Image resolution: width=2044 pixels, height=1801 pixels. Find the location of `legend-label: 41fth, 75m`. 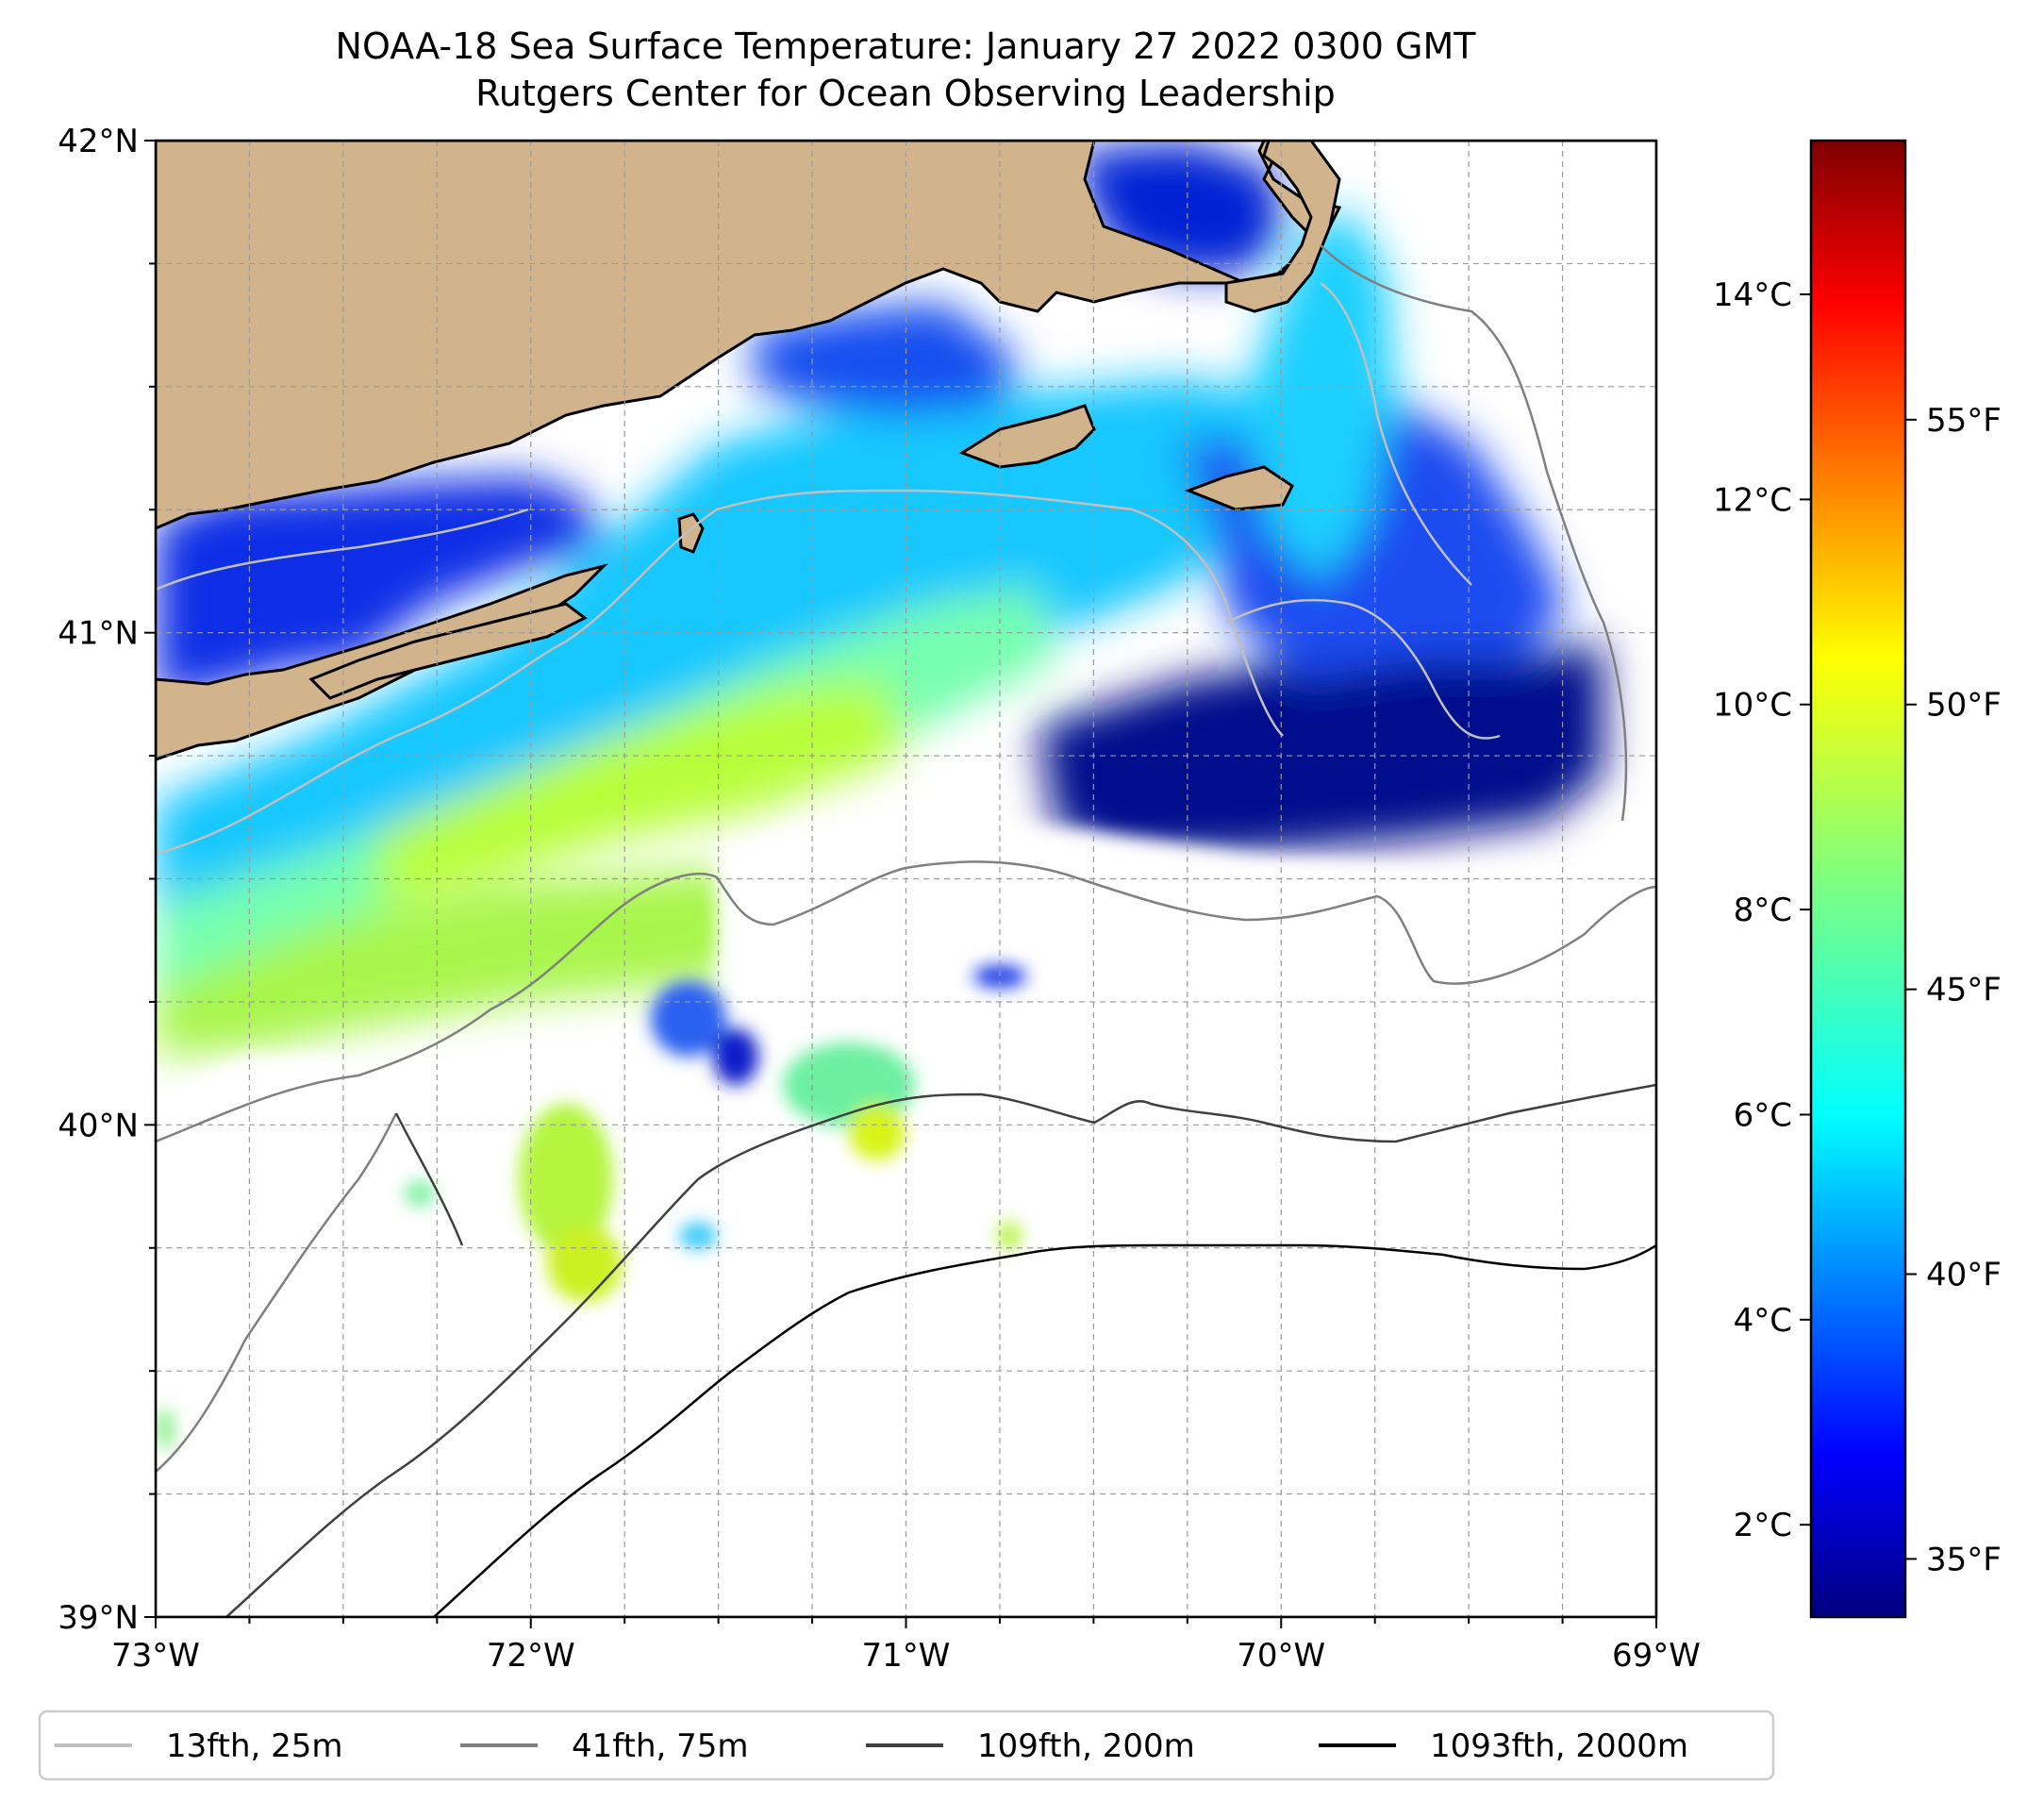

legend-label: 41fth, 75m is located at coordinates (661, 1746).